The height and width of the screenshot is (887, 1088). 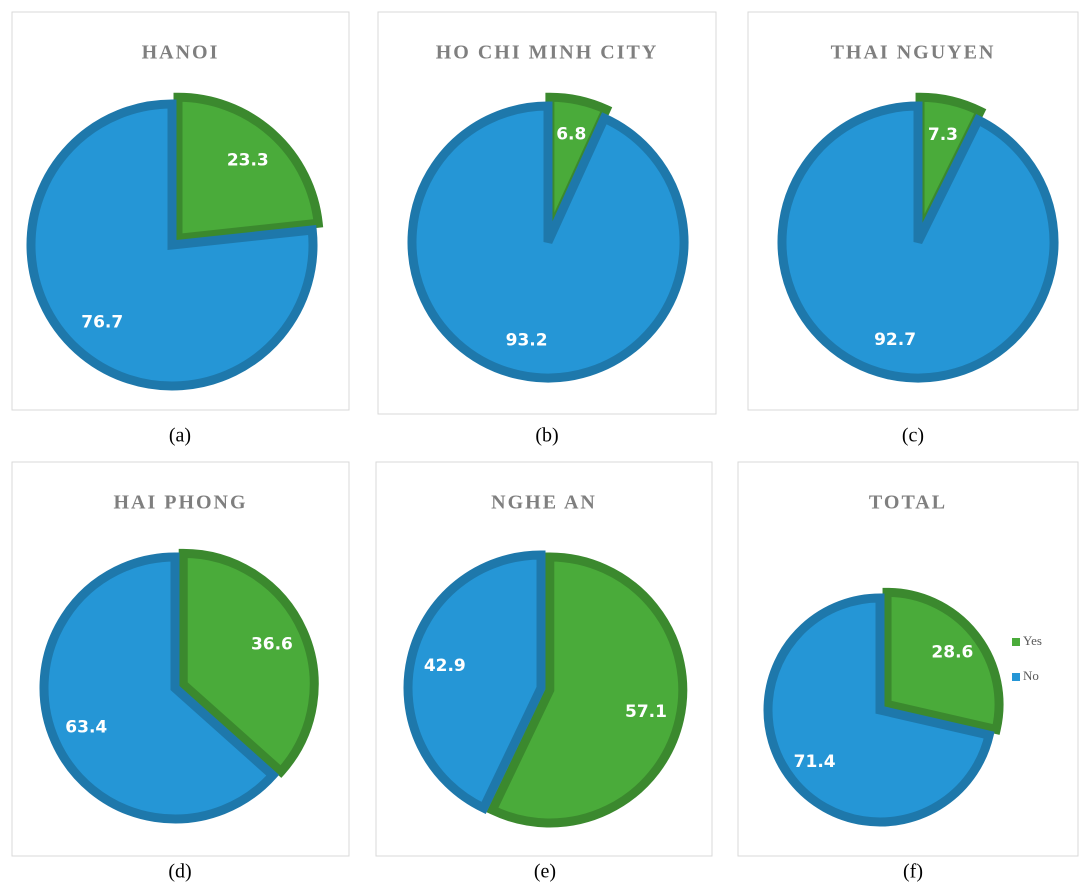 I want to click on data-label: 63.4, so click(x=86, y=728).